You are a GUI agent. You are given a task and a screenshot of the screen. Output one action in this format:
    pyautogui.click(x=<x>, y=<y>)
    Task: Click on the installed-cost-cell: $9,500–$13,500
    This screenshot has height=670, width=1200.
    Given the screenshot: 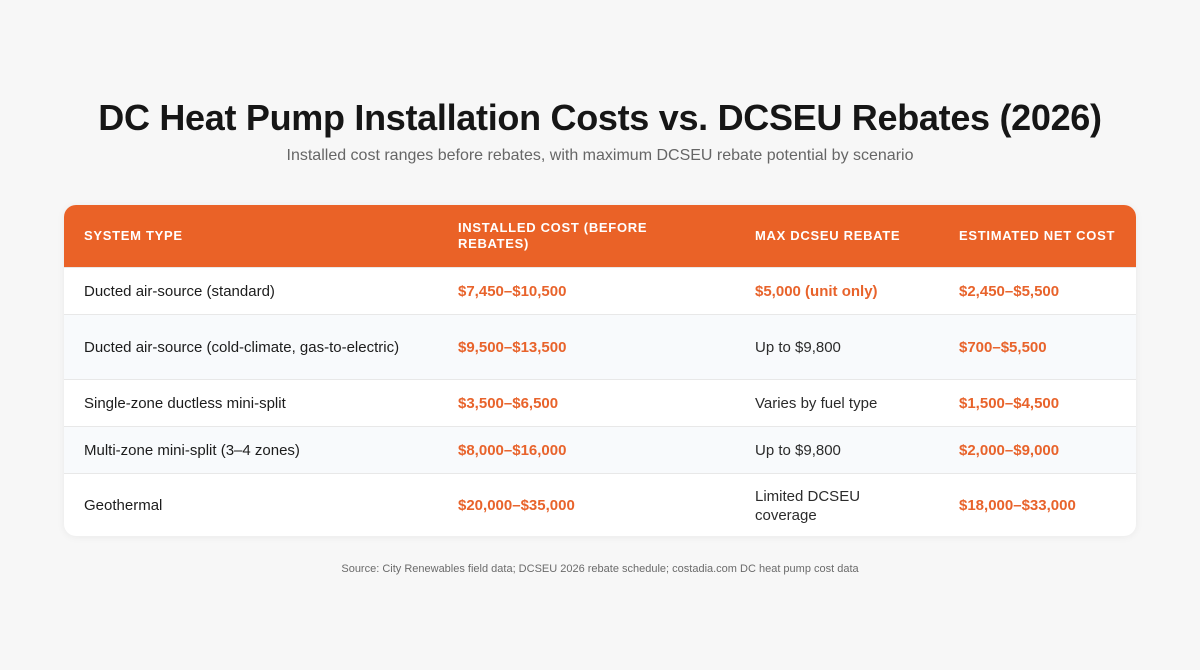 What is the action you would take?
    pyautogui.click(x=586, y=347)
    